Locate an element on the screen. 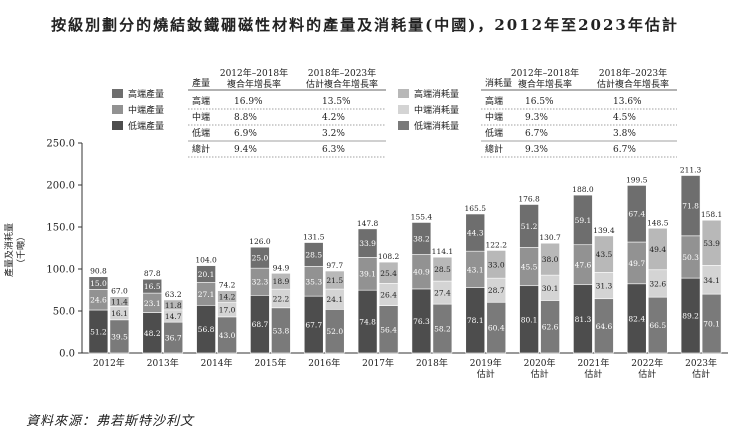 This screenshot has width=730, height=447. consumption-segment-label: 34.1 is located at coordinates (711, 280).